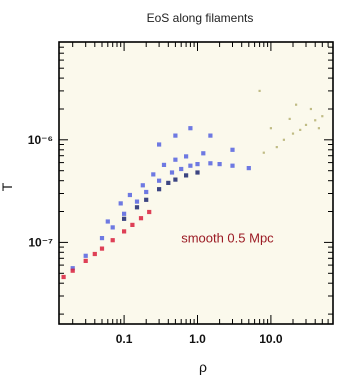  What do you see at coordinates (40, 242) in the screenshot?
I see `y-tick-label: 10⁻⁷` at bounding box center [40, 242].